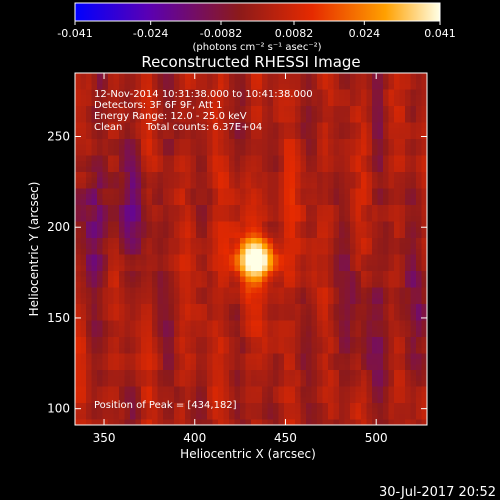  Describe the element at coordinates (440, 33) in the screenshot. I see `colorbar-tick-label: 0.041` at that location.